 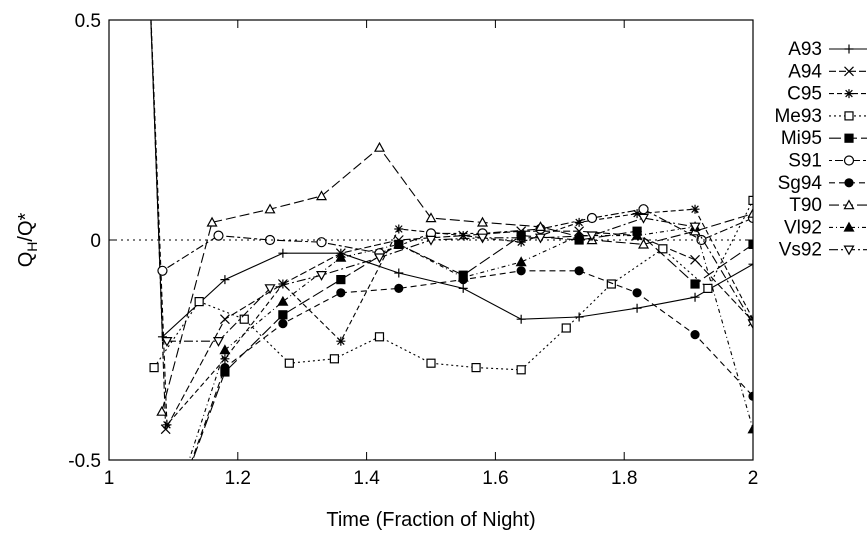 I want to click on y-axis-title-subscript: H, so click(x=32, y=247).